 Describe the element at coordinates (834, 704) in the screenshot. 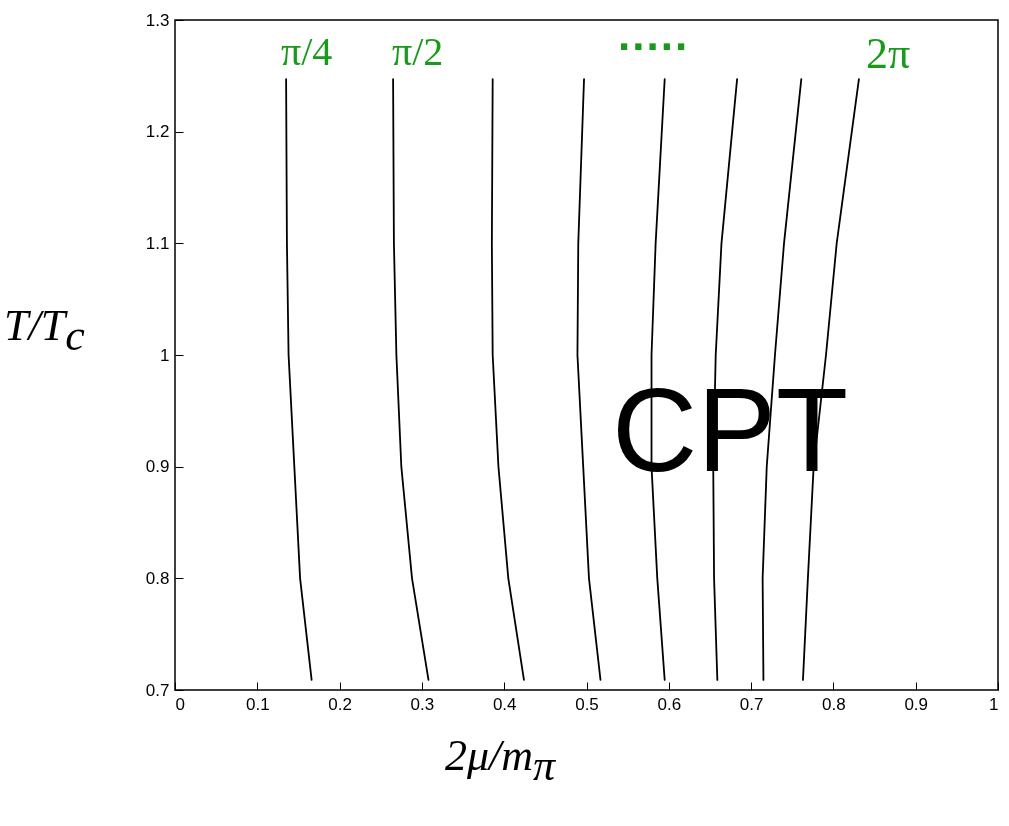

I see `x-tick-label: 0.8` at that location.